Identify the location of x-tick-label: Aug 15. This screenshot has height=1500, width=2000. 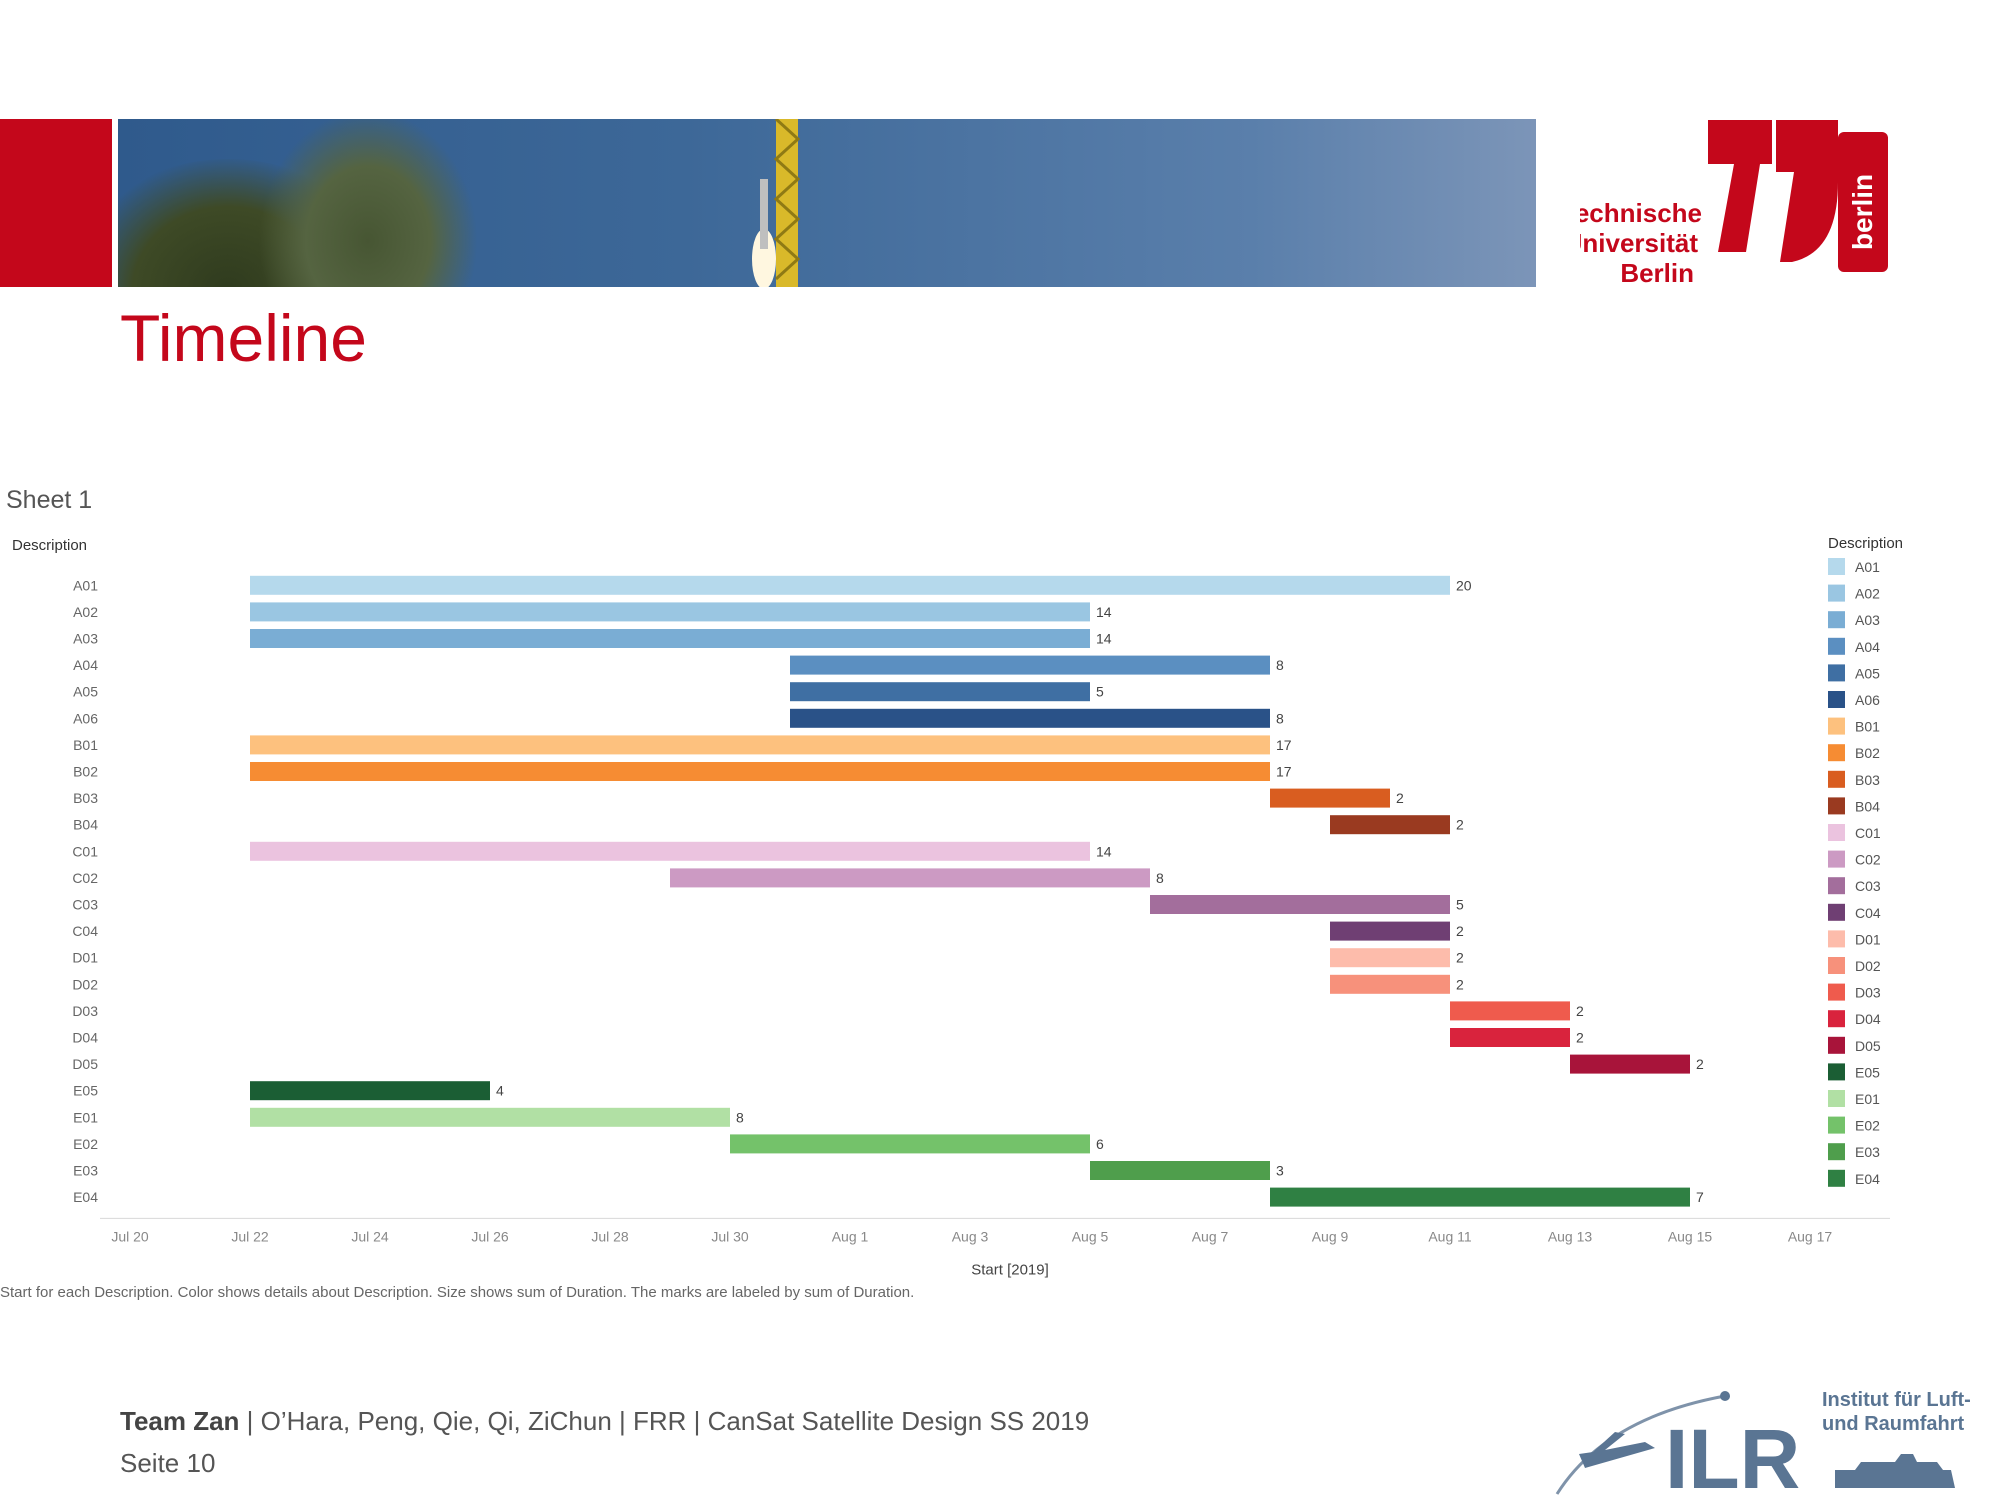
(1690, 1236).